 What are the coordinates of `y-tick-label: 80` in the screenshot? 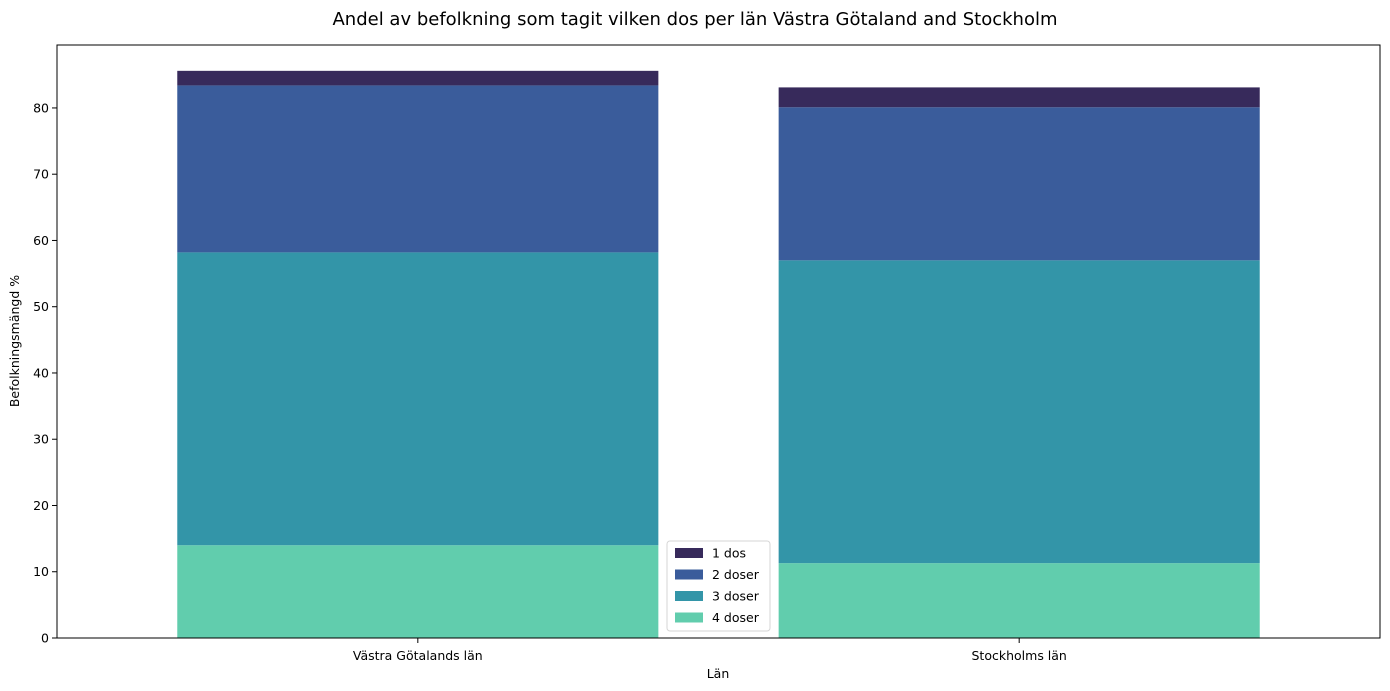 It's located at (41, 107).